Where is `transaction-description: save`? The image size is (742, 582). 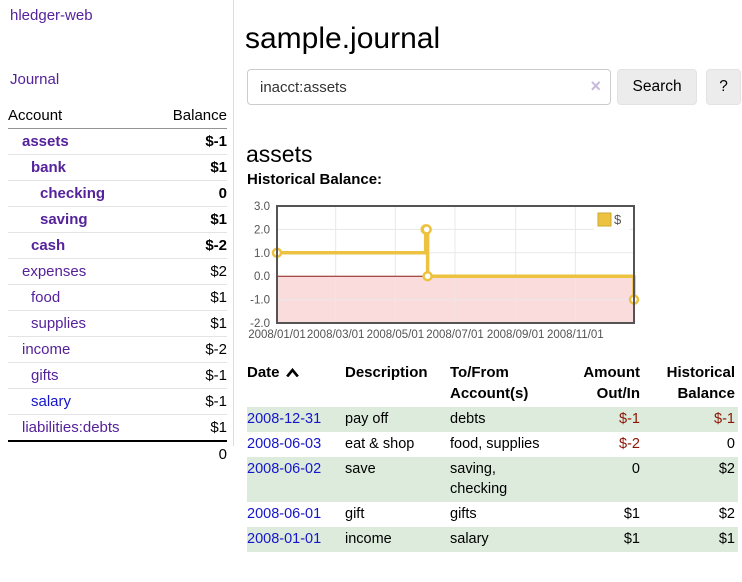 transaction-description: save is located at coordinates (360, 469).